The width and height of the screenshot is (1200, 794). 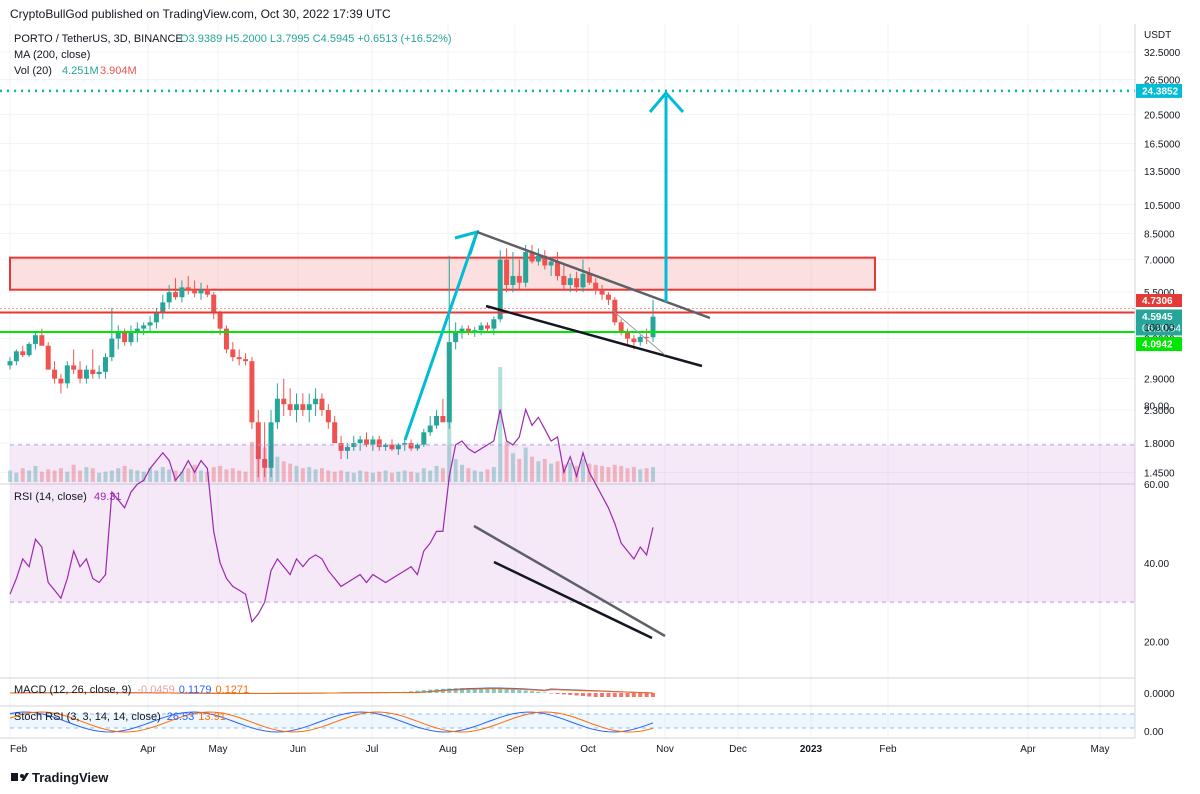 I want to click on macd-value-1: -0.0459, so click(x=155, y=690).